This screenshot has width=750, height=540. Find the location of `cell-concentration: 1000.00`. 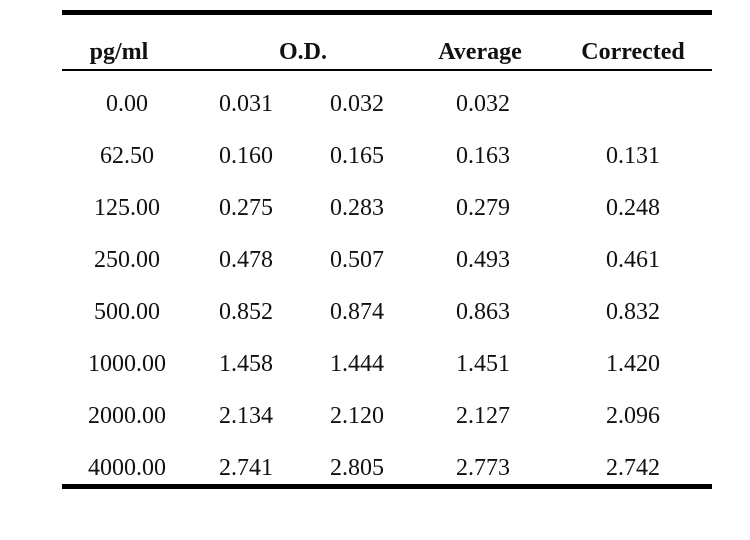

cell-concentration: 1000.00 is located at coordinates (127, 364).